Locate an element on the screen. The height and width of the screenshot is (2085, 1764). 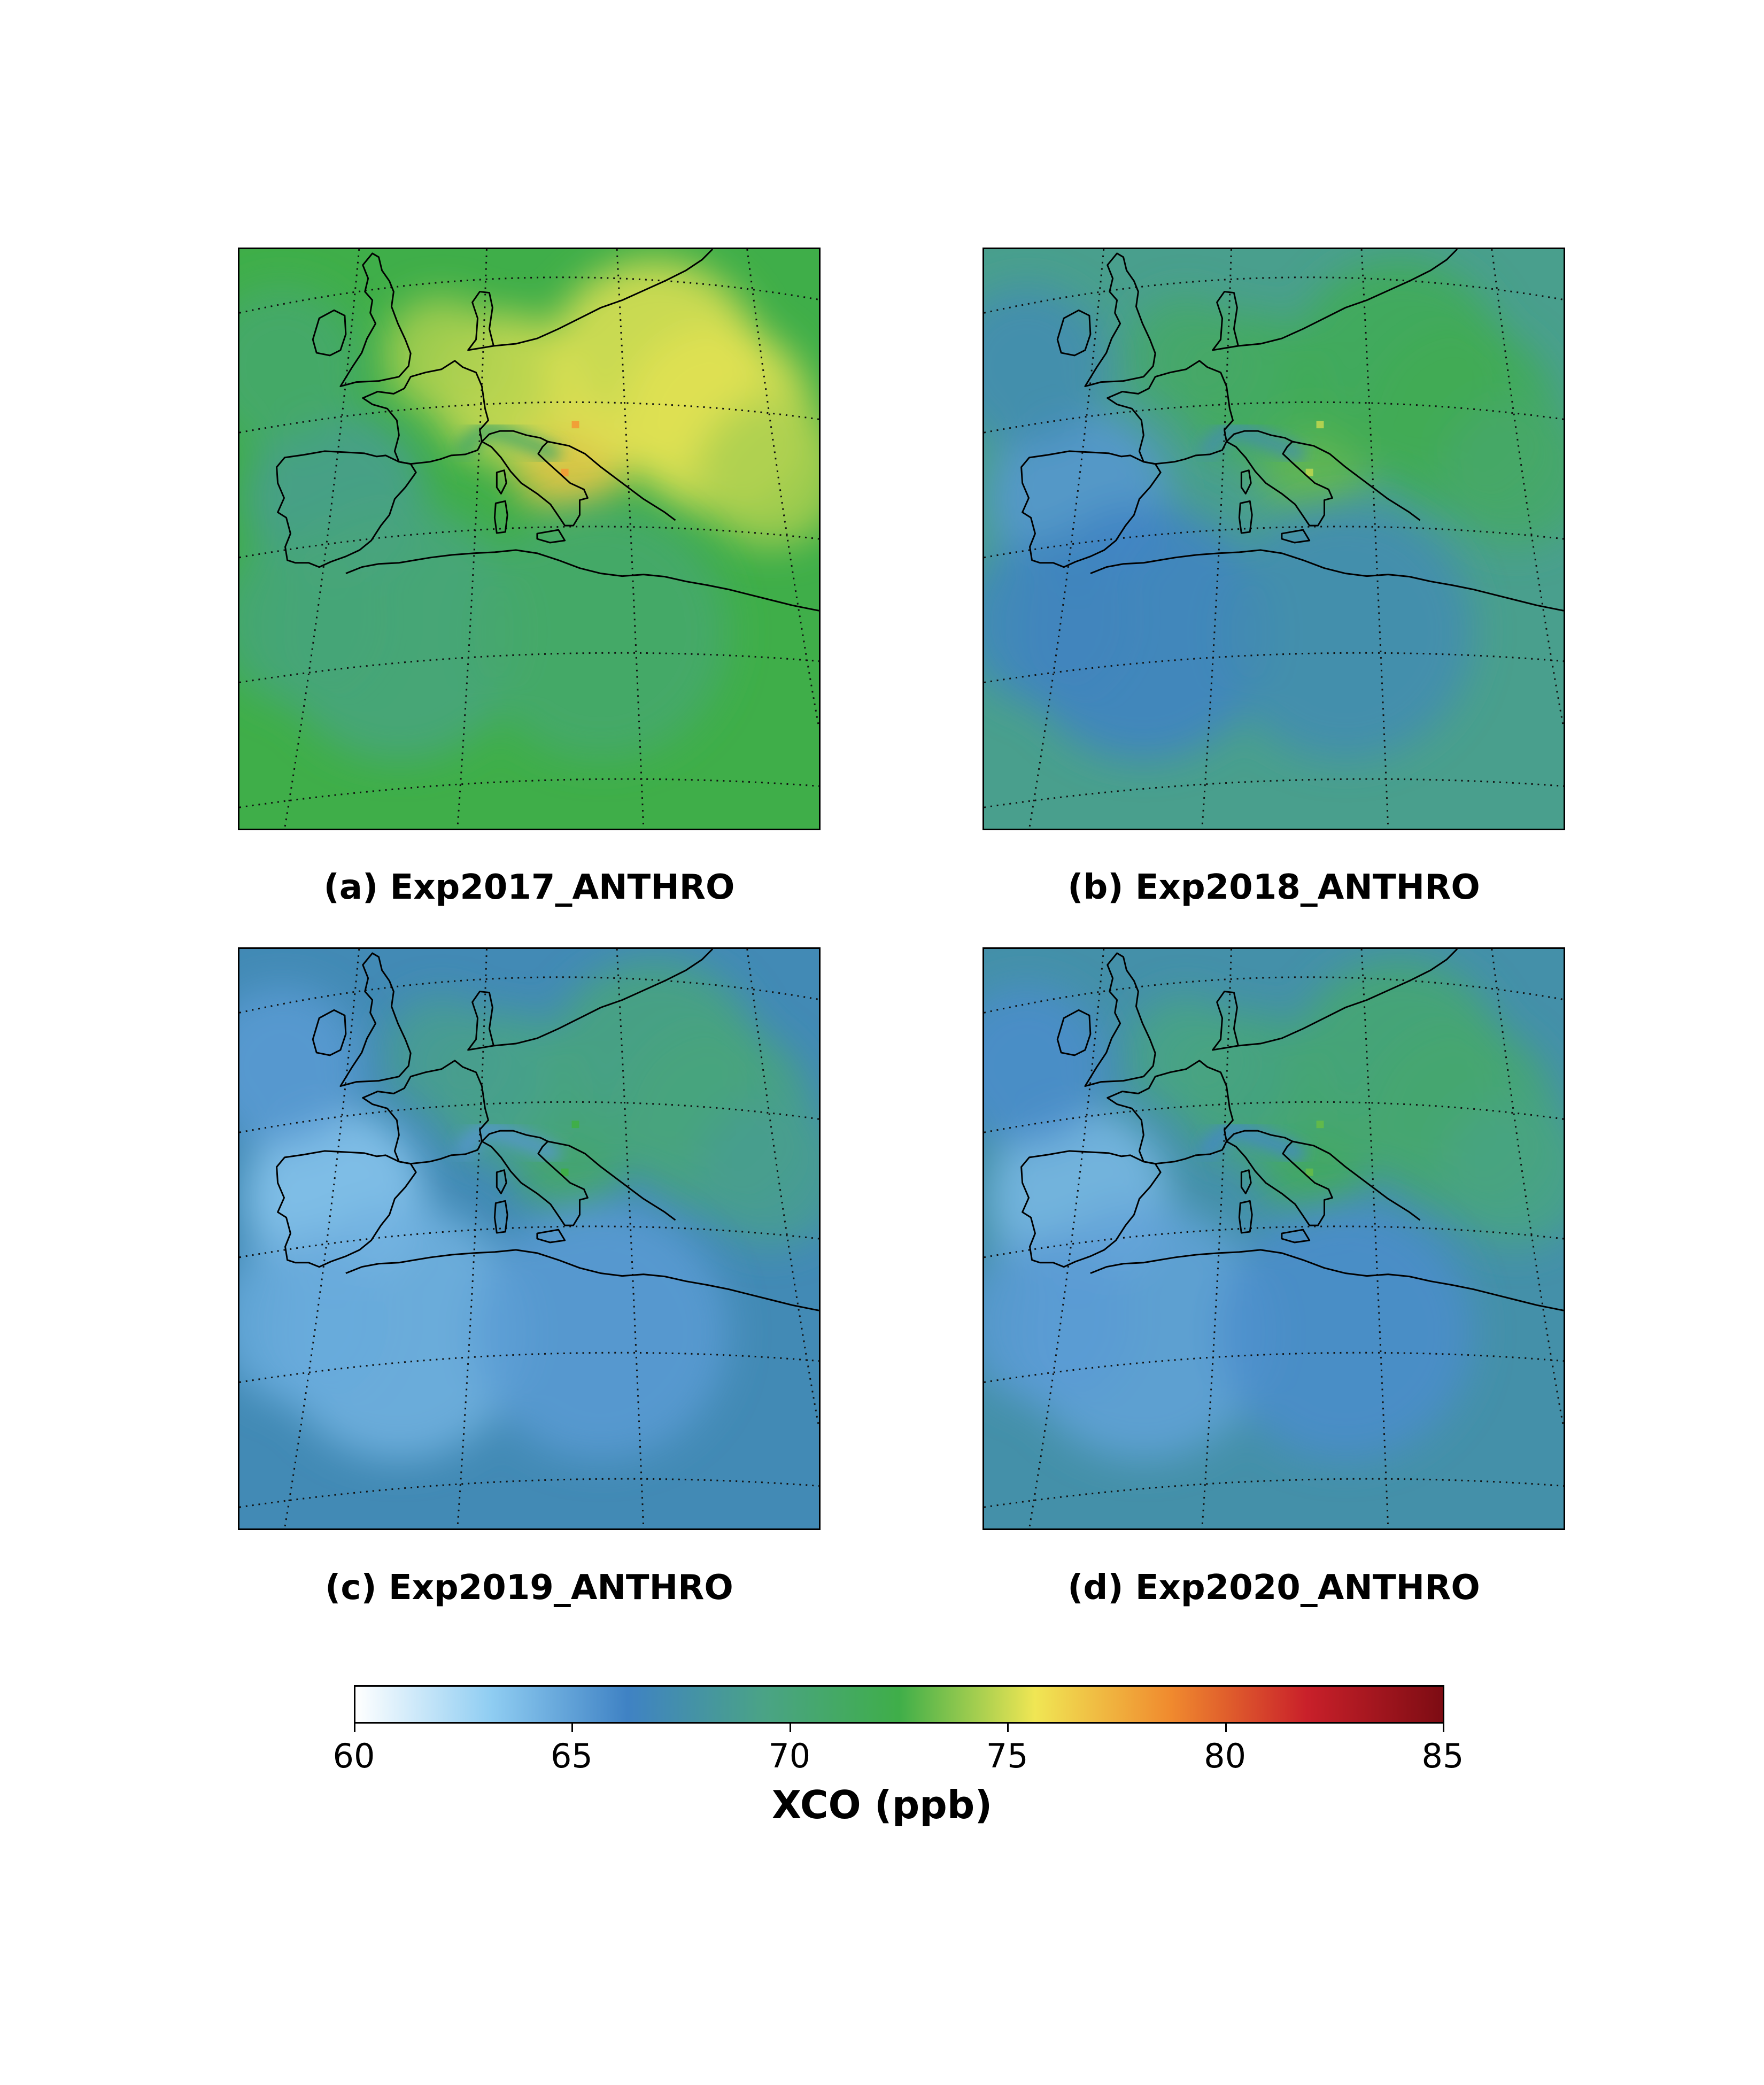
xco-high-regions is located at coordinates (1345, 1103).